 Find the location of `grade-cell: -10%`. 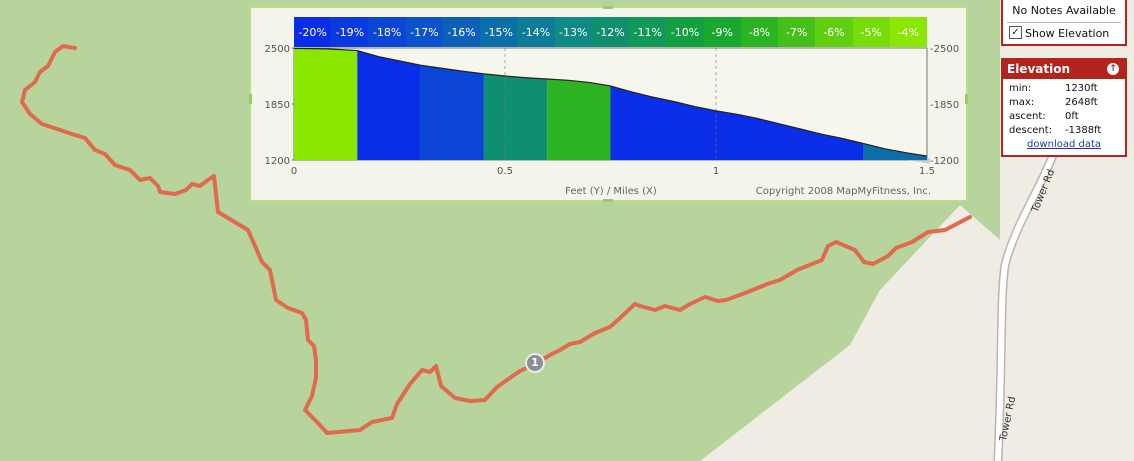

grade-cell: -10% is located at coordinates (685, 32).